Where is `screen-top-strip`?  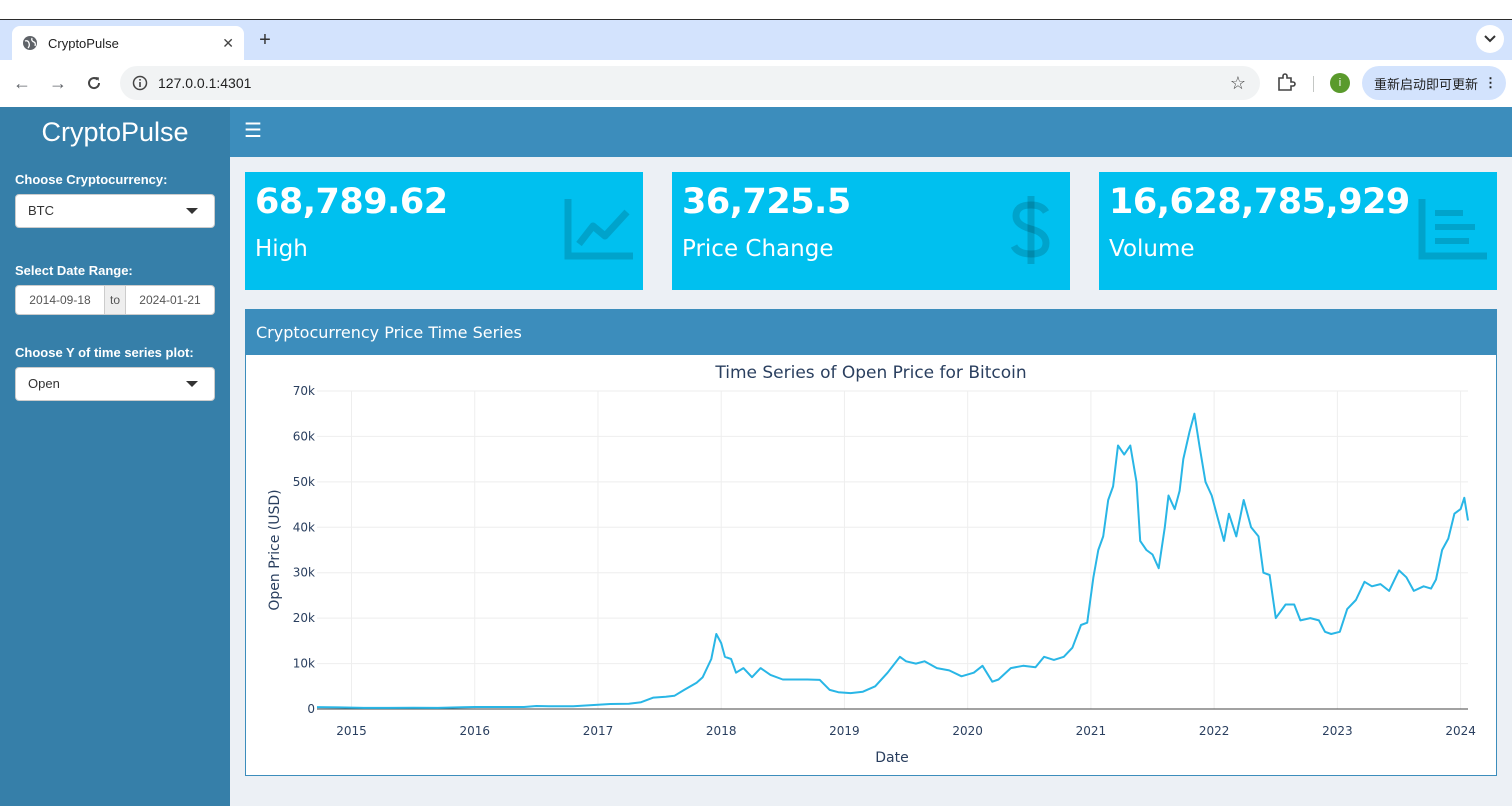 screen-top-strip is located at coordinates (756, 10).